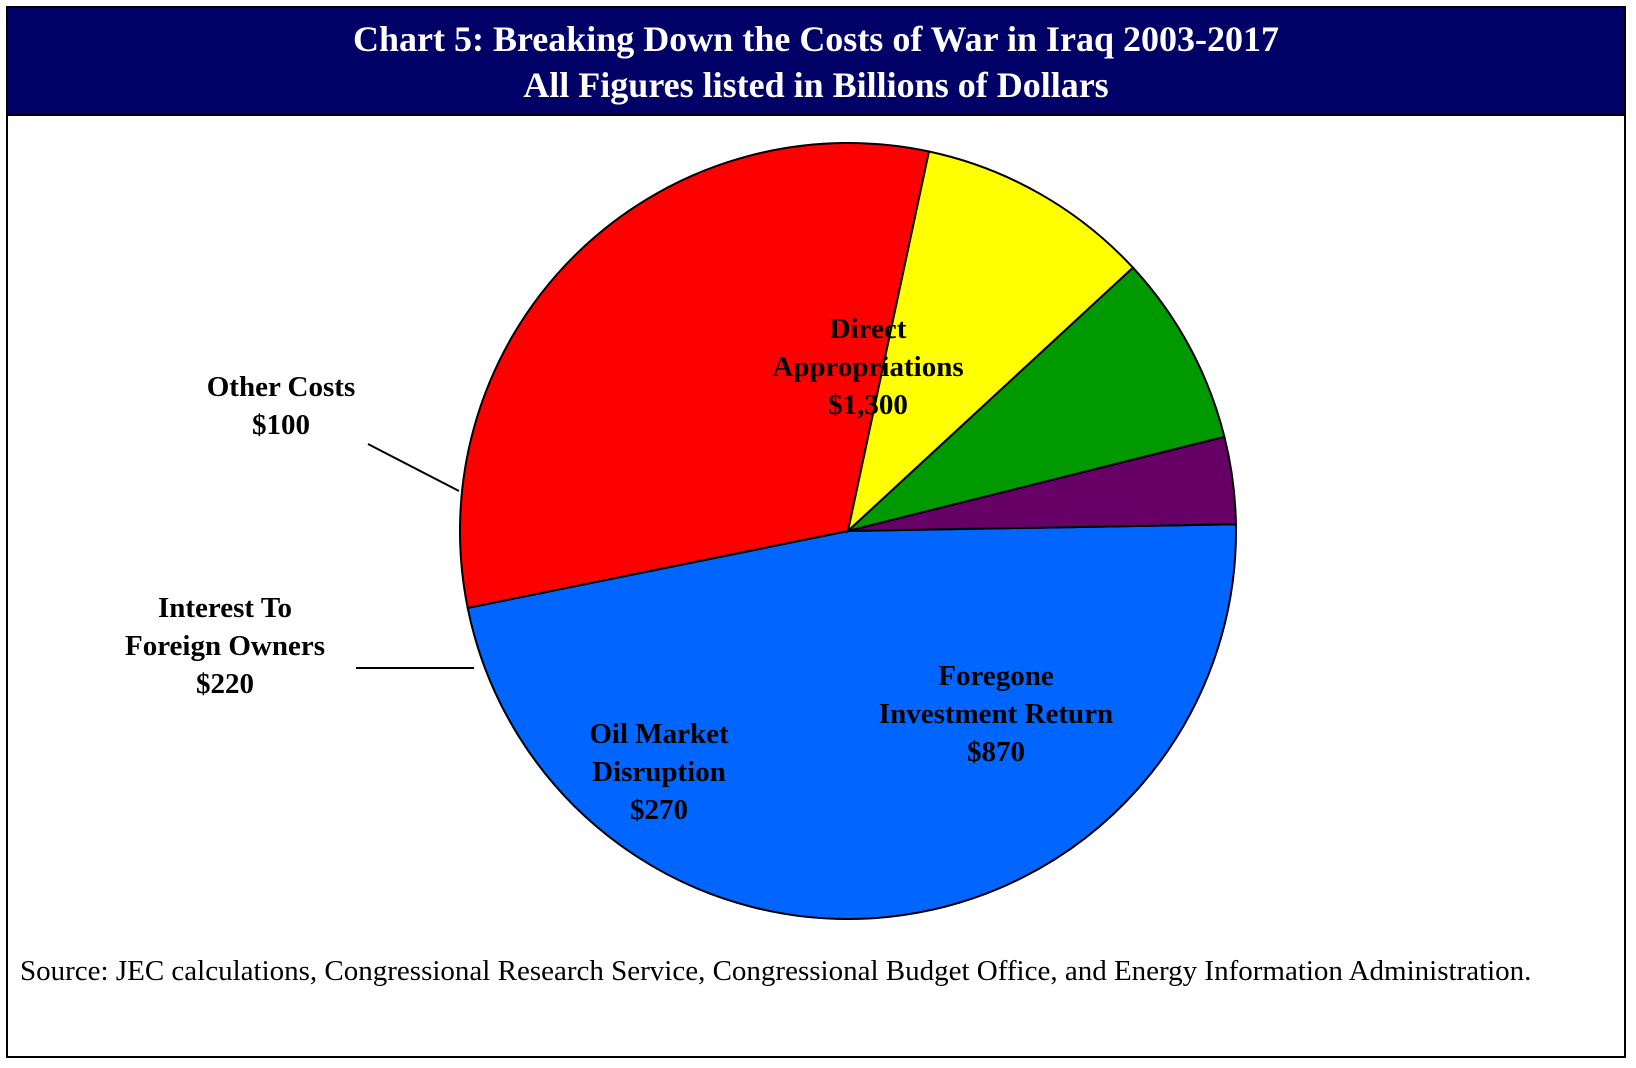 This screenshot has height=1068, width=1636. I want to click on slice-label-5: Other Costs $100, so click(281, 406).